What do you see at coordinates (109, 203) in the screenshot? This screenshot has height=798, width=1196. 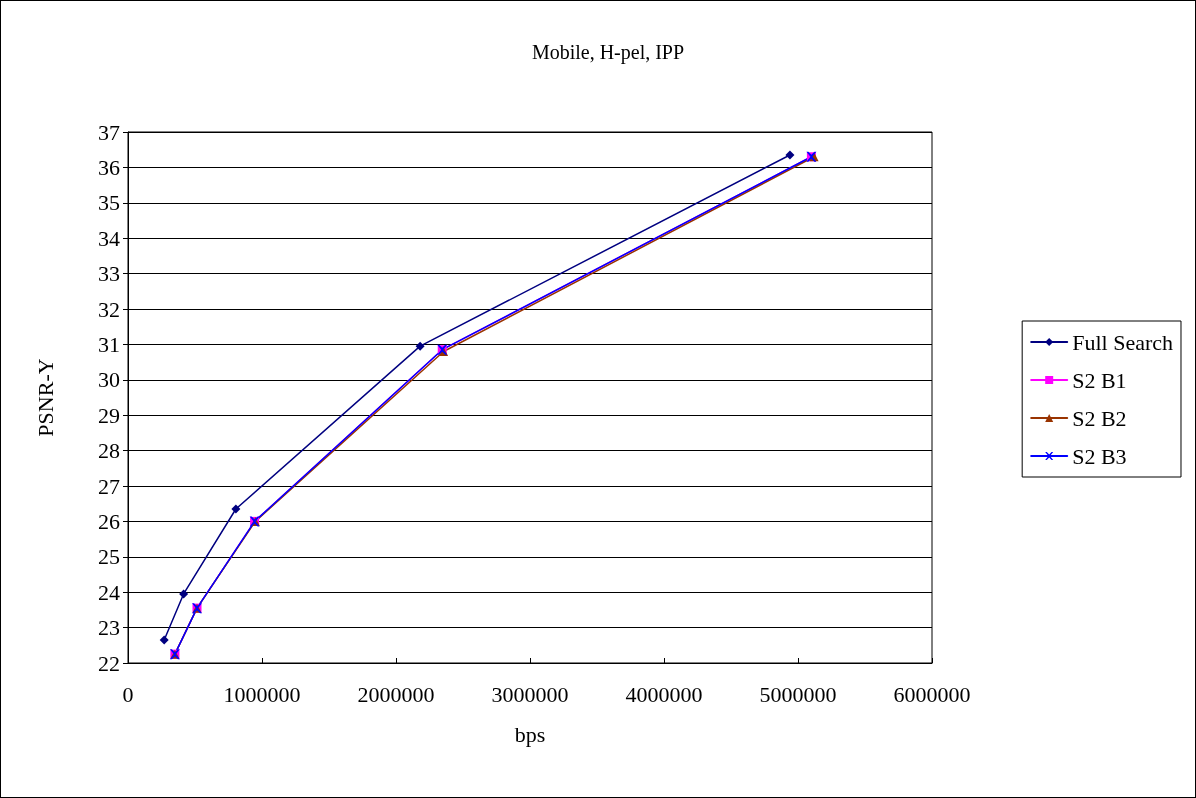 I see `y-tick-label: 35` at bounding box center [109, 203].